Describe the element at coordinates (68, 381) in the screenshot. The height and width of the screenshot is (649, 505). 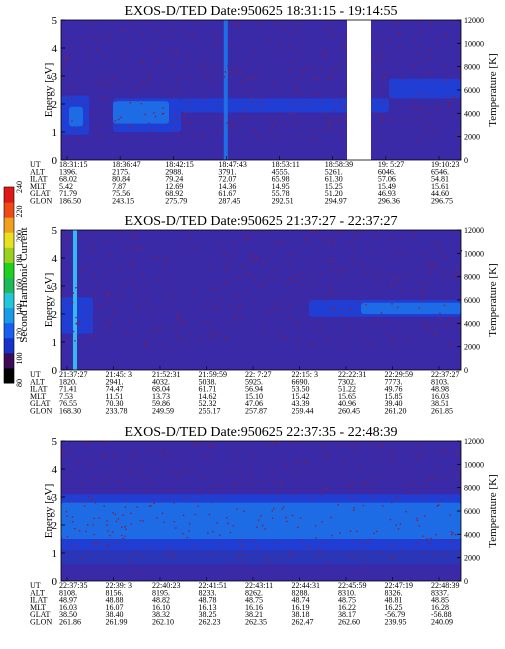
I see `orbit-cell: 1820.` at that location.